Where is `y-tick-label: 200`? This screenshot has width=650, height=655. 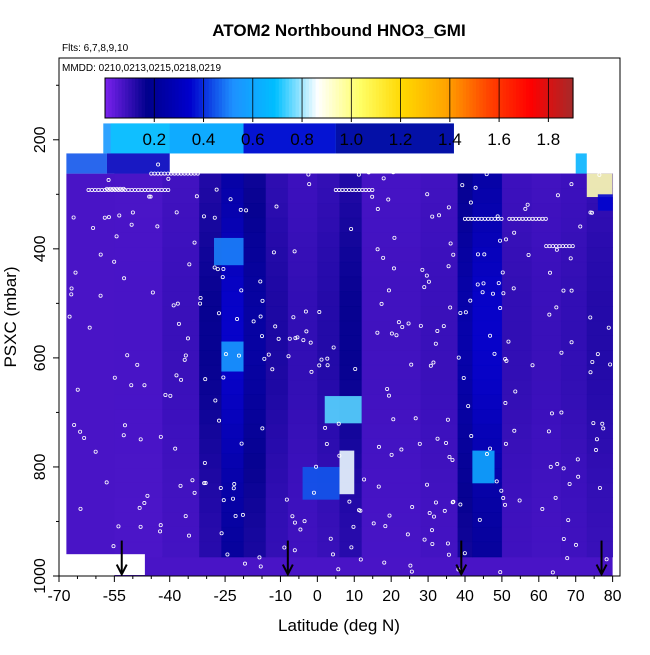
y-tick-label: 200 is located at coordinates (40, 139).